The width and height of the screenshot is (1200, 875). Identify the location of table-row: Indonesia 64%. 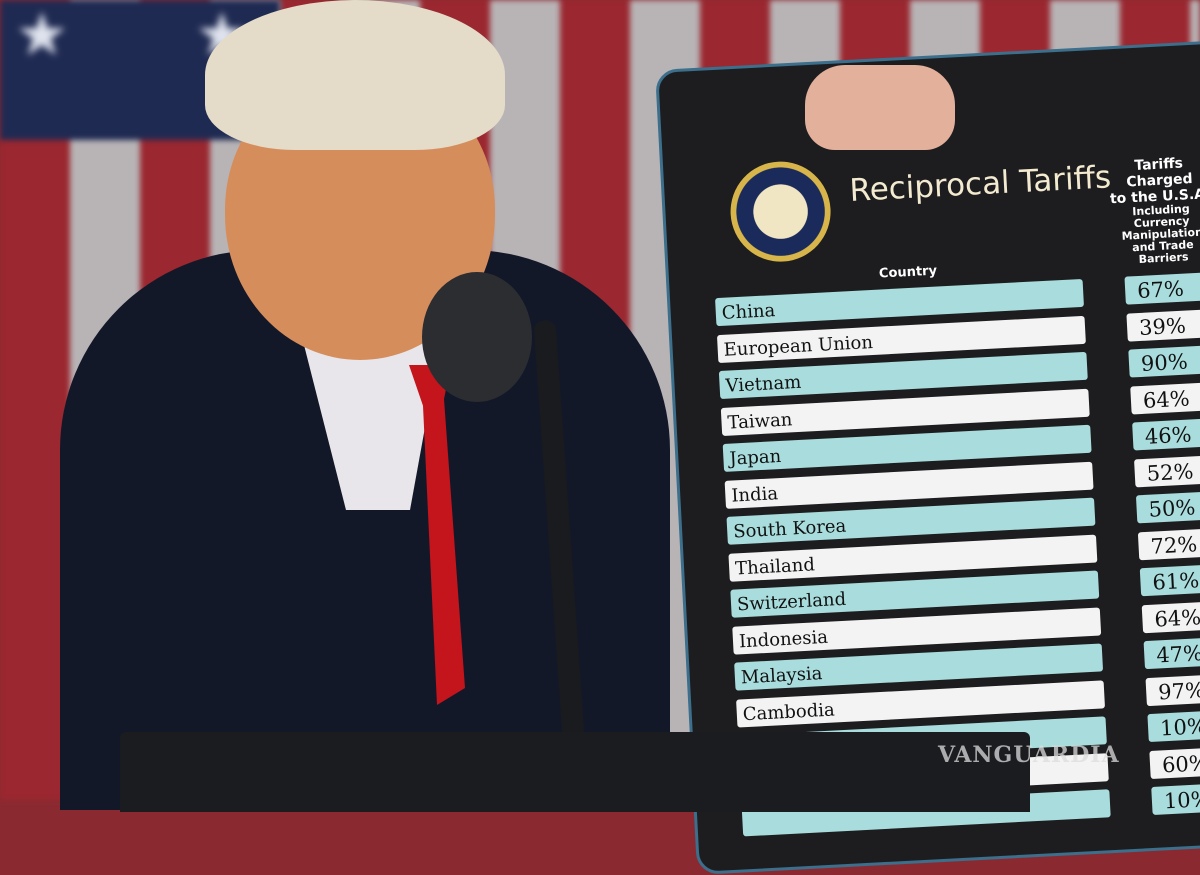
(966, 630).